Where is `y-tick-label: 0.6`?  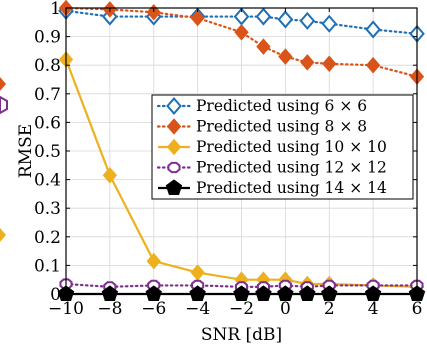
y-tick-label: 0.6 is located at coordinates (47, 123).